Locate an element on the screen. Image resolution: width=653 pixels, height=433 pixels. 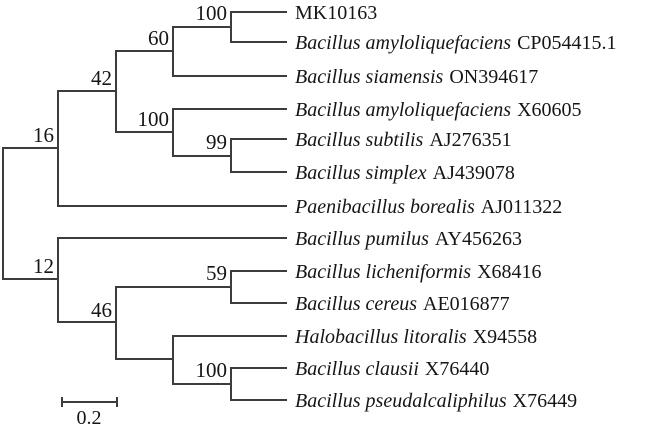
taxon-species-name: Bacillus simplex is located at coordinates (361, 173).